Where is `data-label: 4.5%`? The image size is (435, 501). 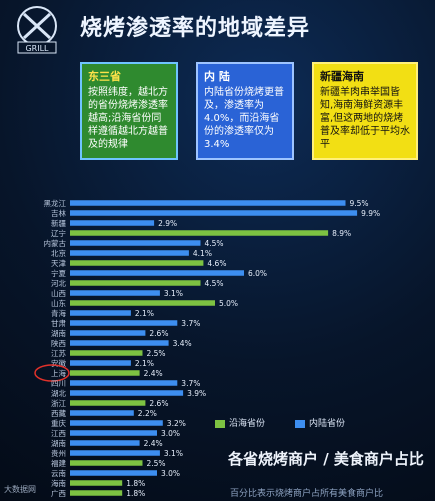 data-label: 4.5% is located at coordinates (214, 283).